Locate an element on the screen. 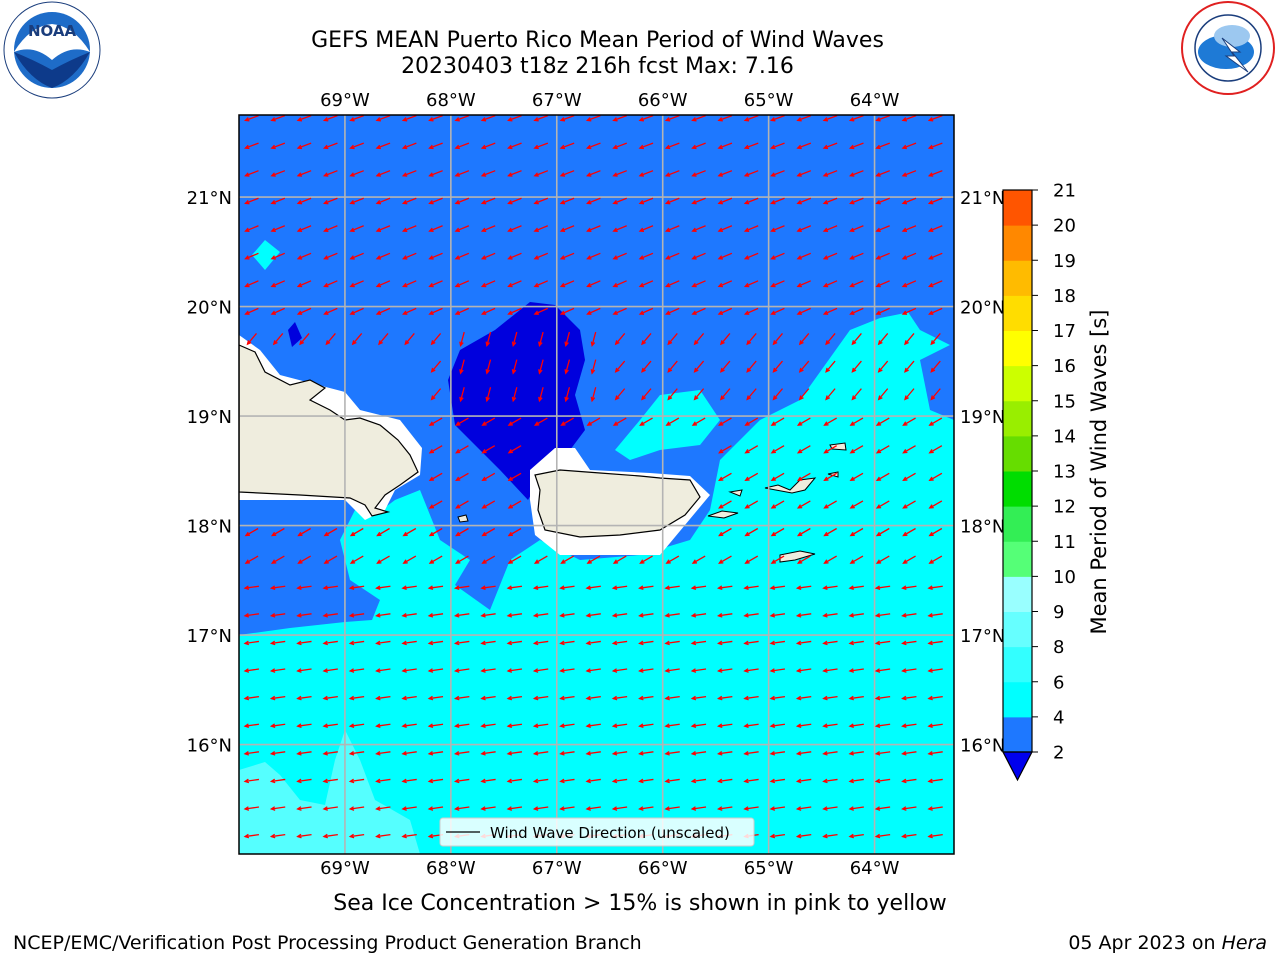 The image size is (1280, 960). colorbar-tick-label: 12 is located at coordinates (1064, 507).